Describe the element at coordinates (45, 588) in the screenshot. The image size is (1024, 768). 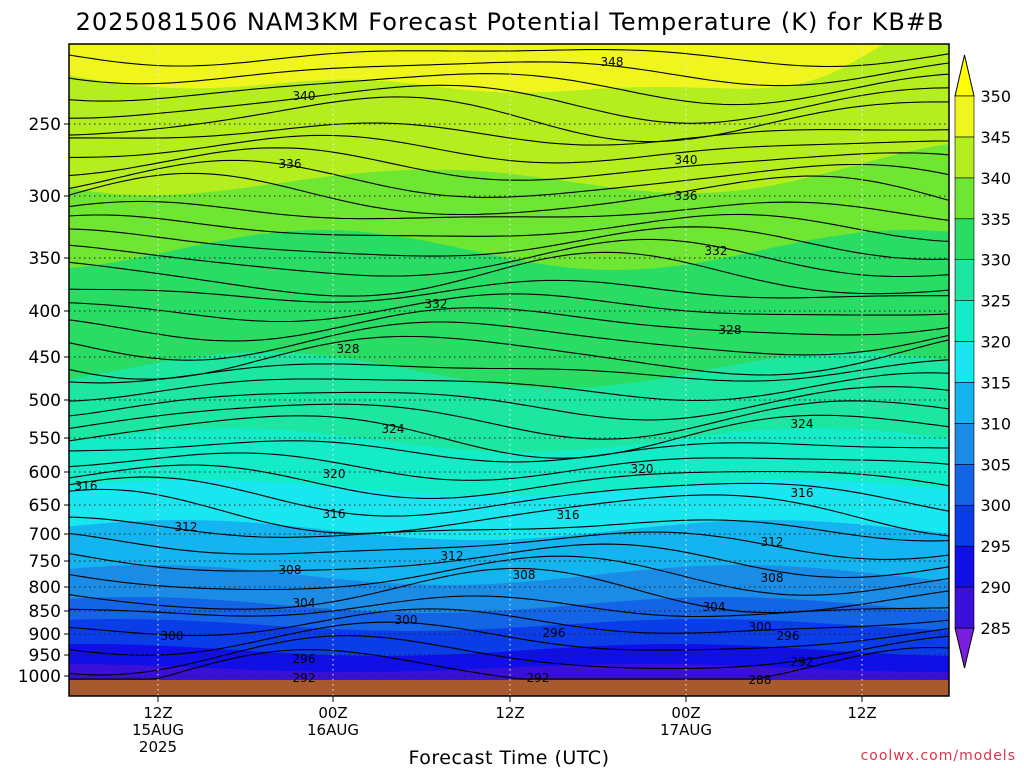
I see `y-tick-label: 800` at that location.